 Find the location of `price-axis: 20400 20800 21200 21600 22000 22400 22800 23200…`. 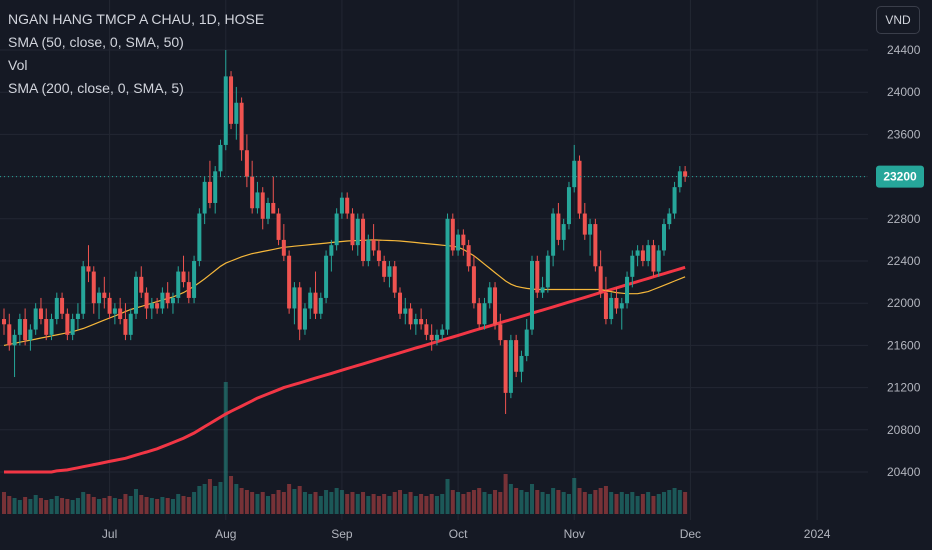

price-axis: 20400 20800 21200 21600 22000 22400 22800 23200… is located at coordinates (900, 275).